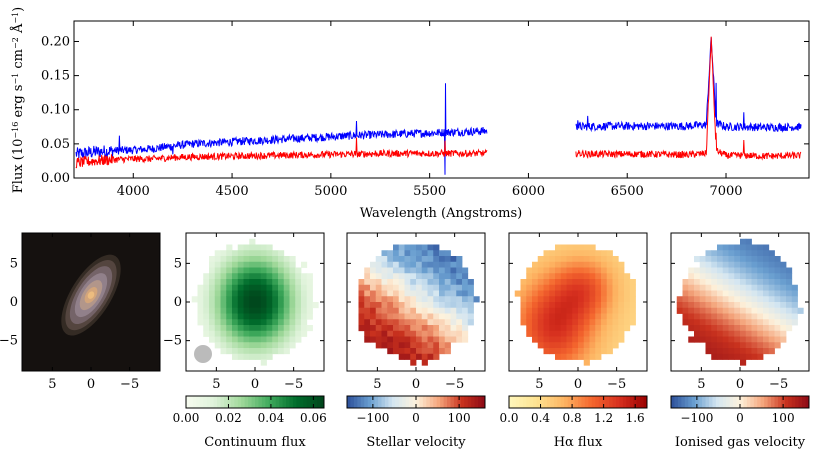  I want to click on x-tick-label: 5000, so click(330, 191).